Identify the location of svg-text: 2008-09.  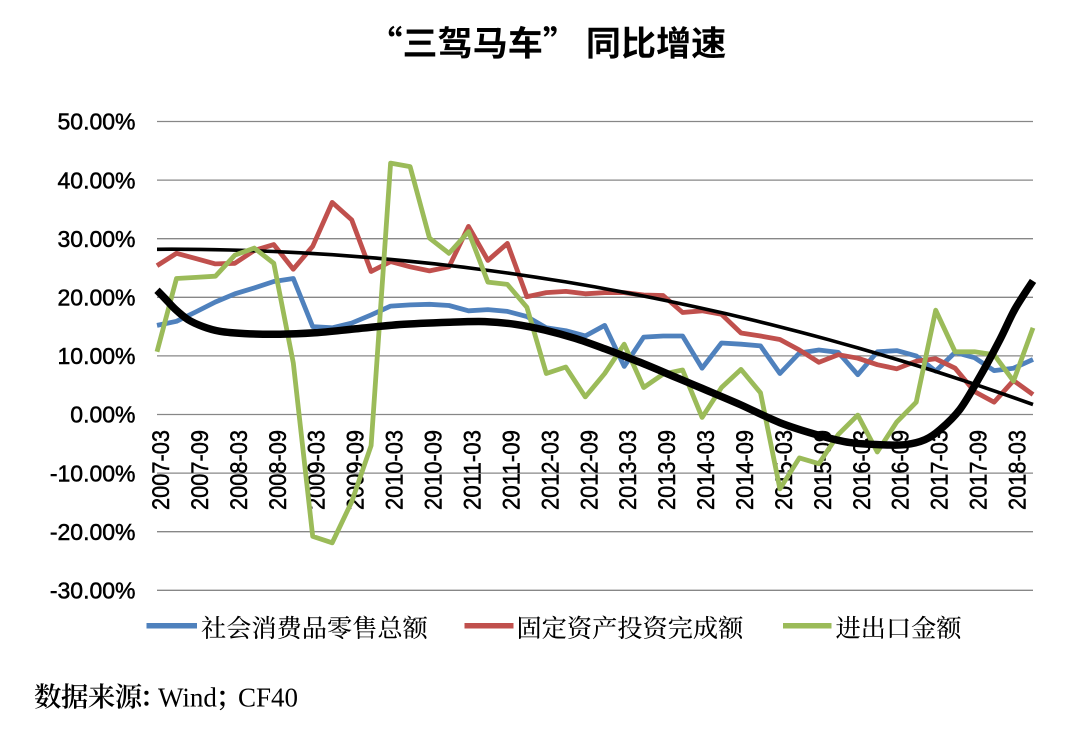
(278, 470).